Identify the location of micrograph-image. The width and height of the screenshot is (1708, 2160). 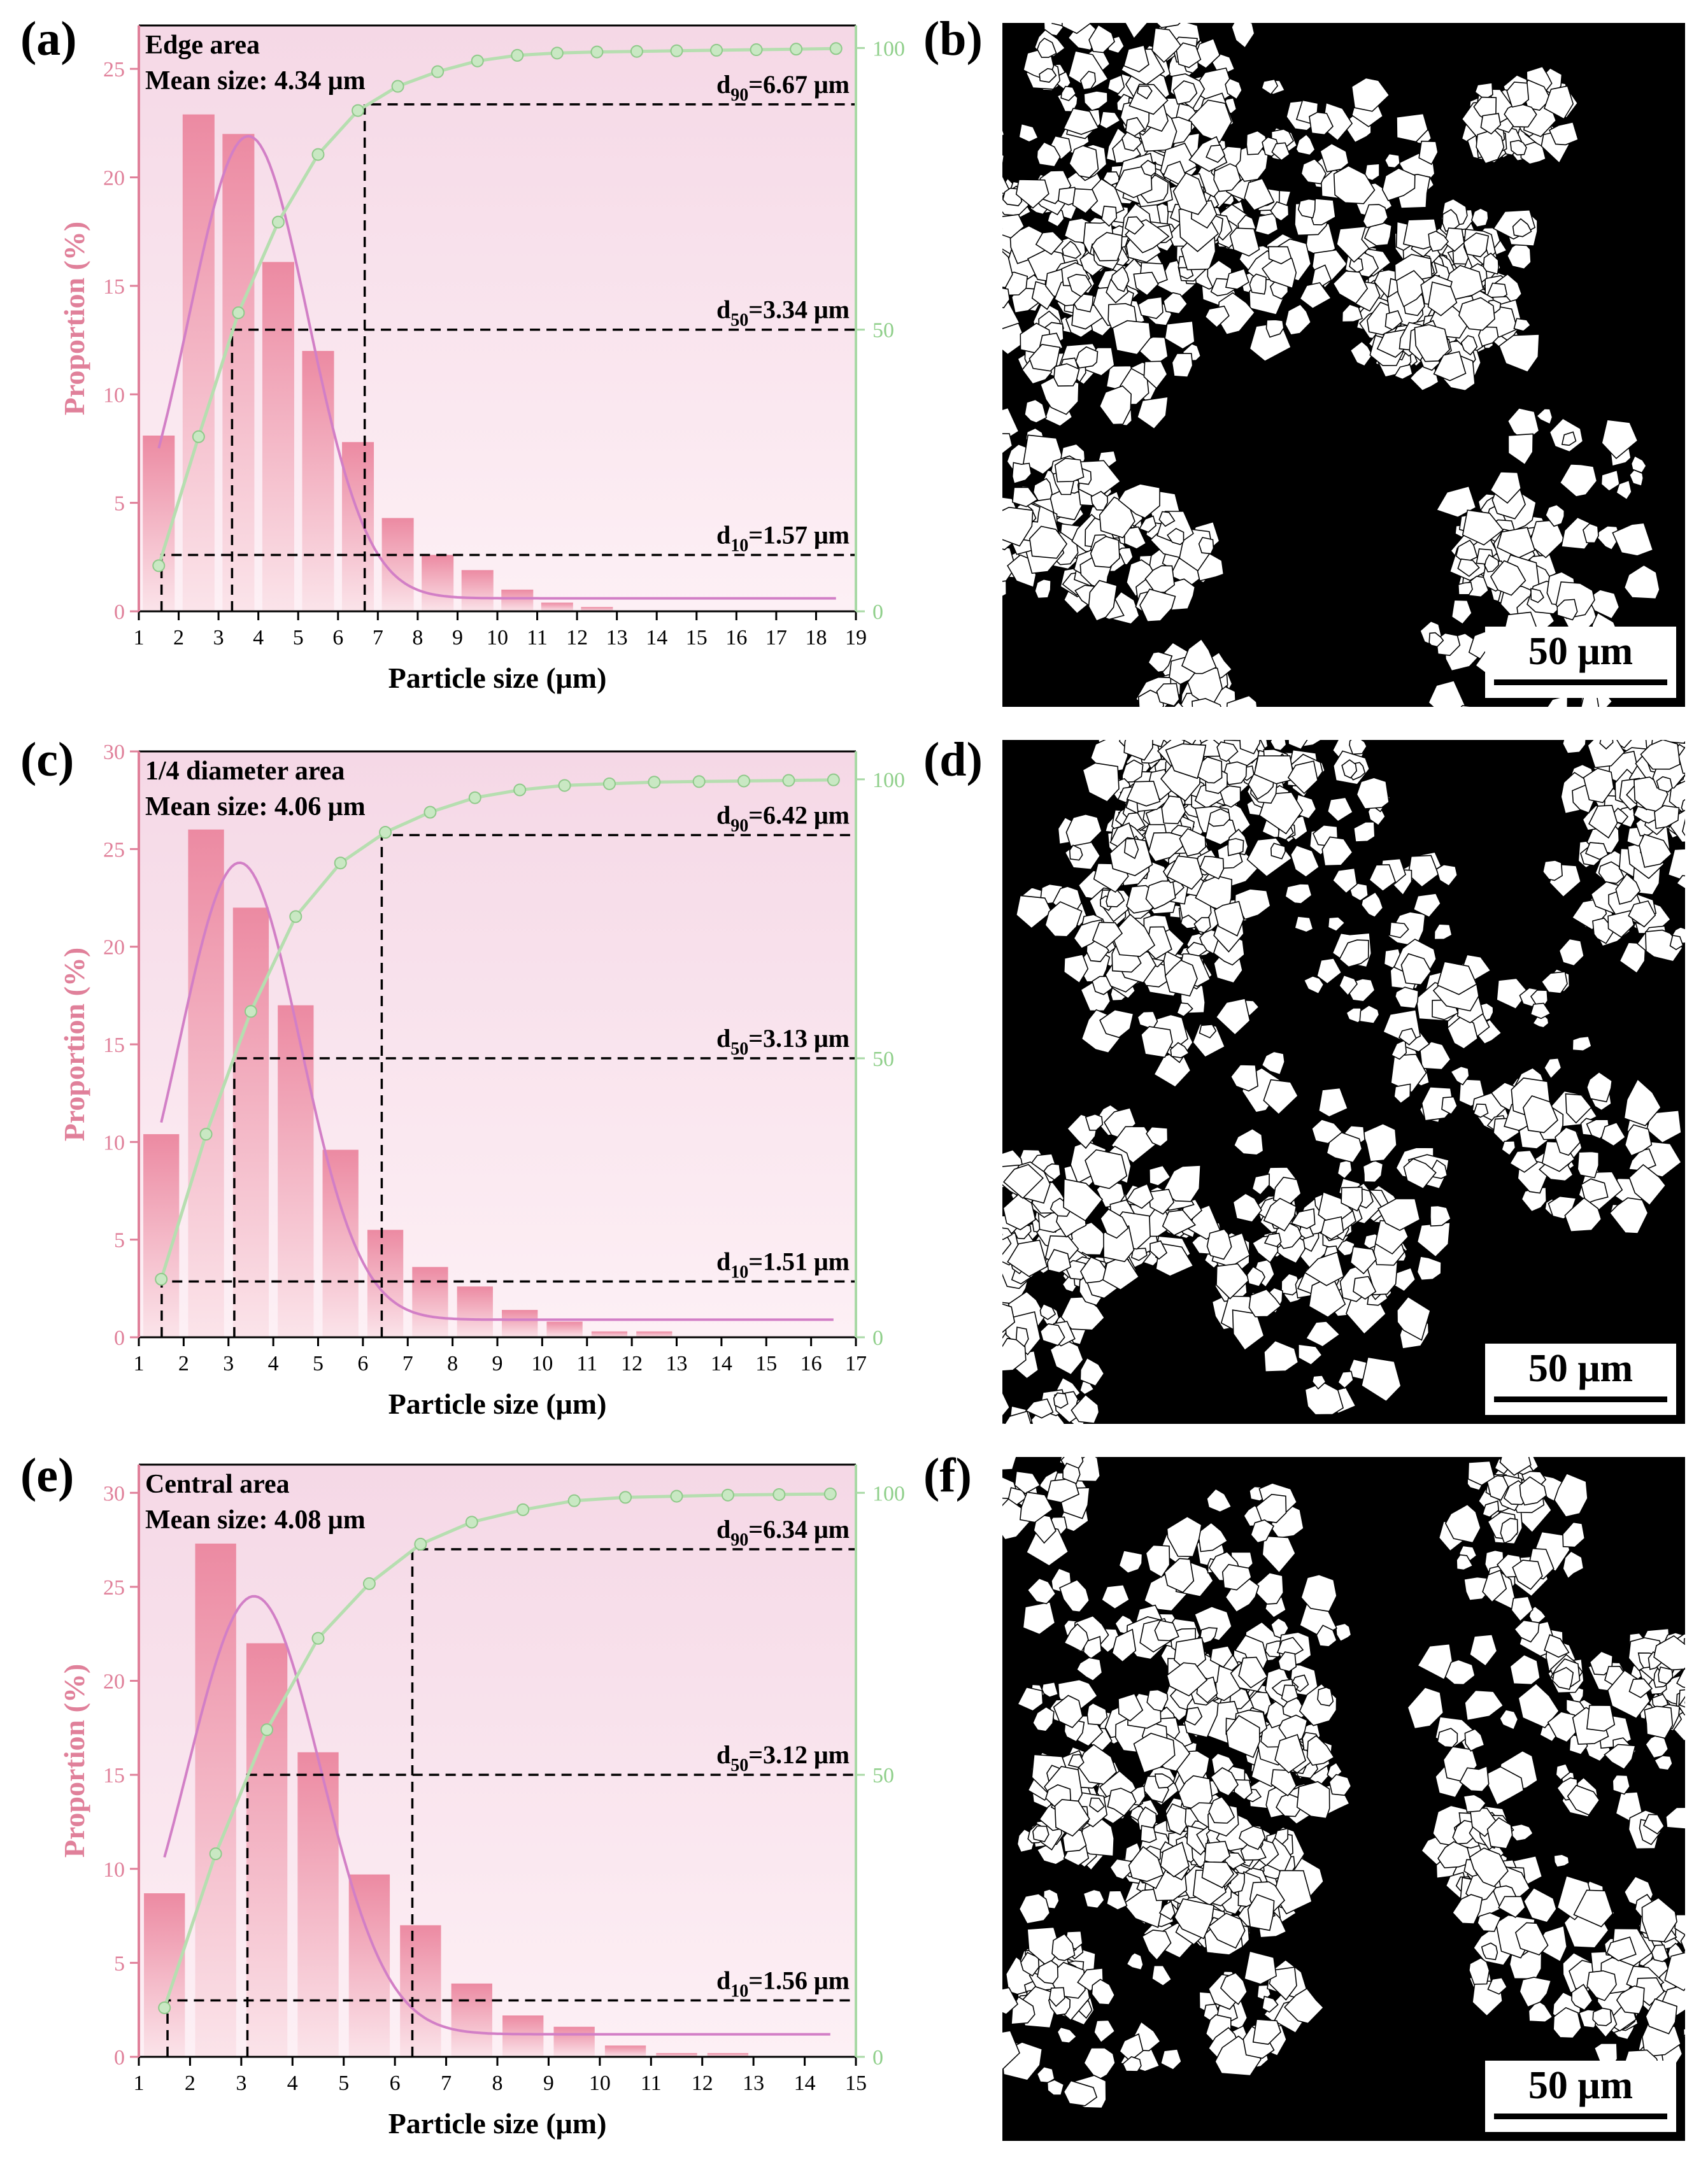
(1331, 365).